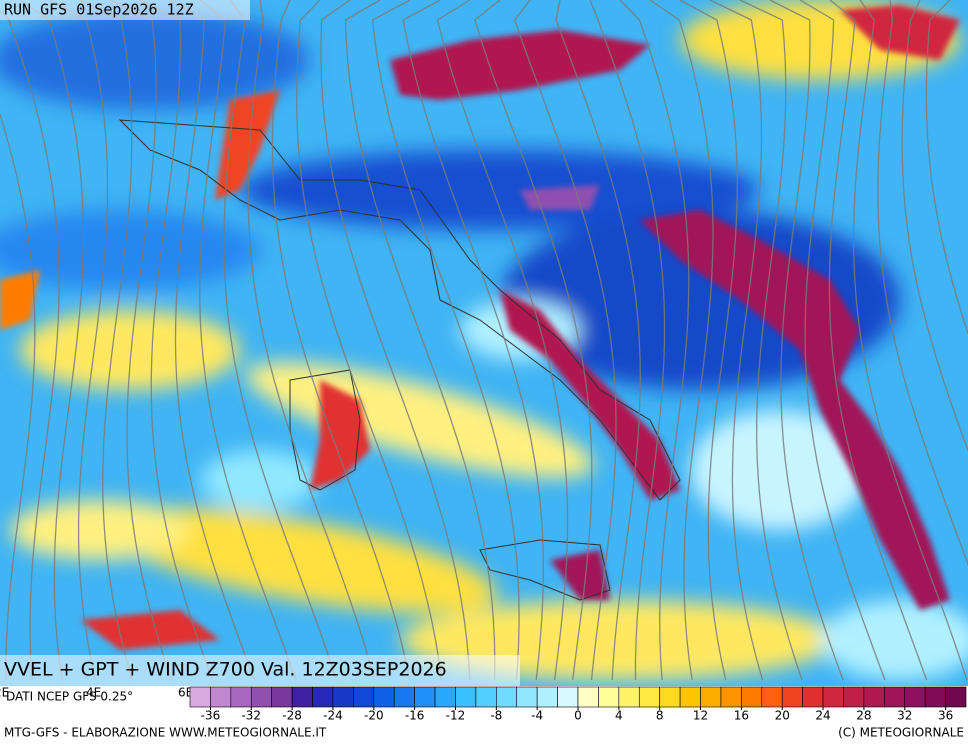  Describe the element at coordinates (782, 716) in the screenshot. I see `colorbar-tick-label: 20` at that location.